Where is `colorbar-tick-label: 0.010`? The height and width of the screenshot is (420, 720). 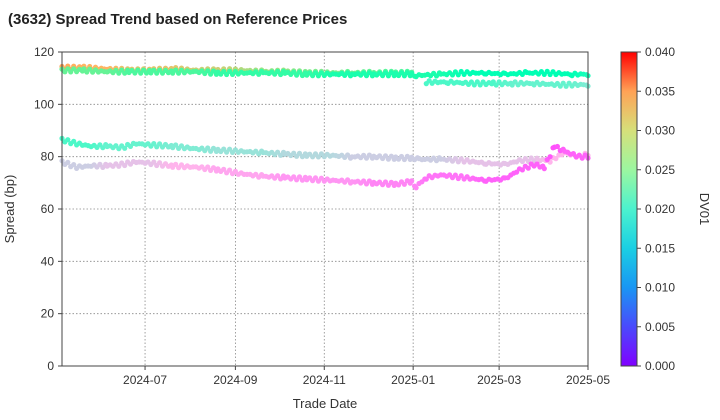
colorbar-tick-label: 0.010 is located at coordinates (660, 288).